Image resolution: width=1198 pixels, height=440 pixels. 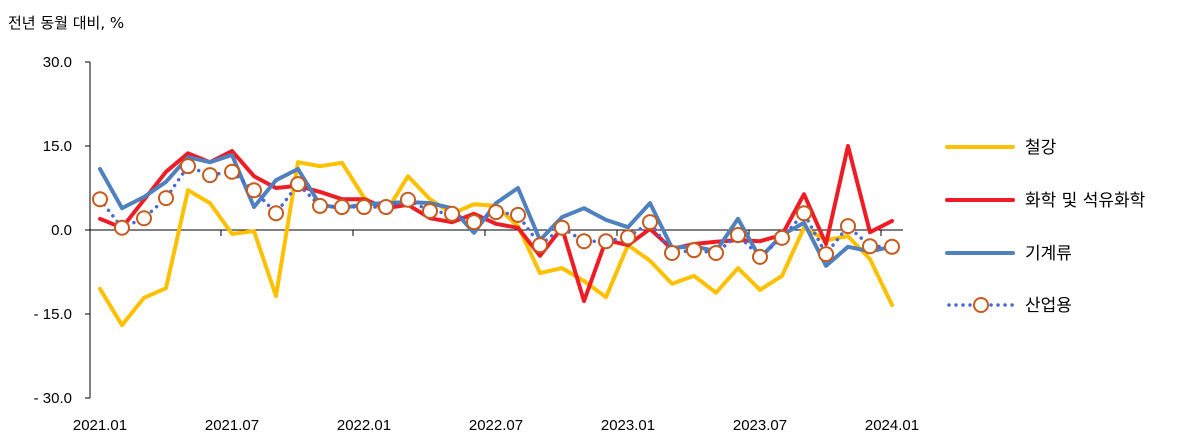 I want to click on y-tick-label: 15.0, so click(x=57, y=146).